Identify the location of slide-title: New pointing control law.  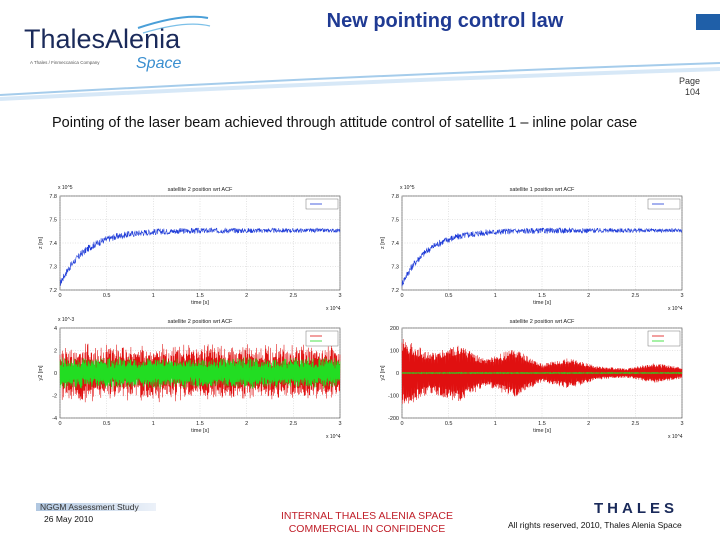
(445, 21).